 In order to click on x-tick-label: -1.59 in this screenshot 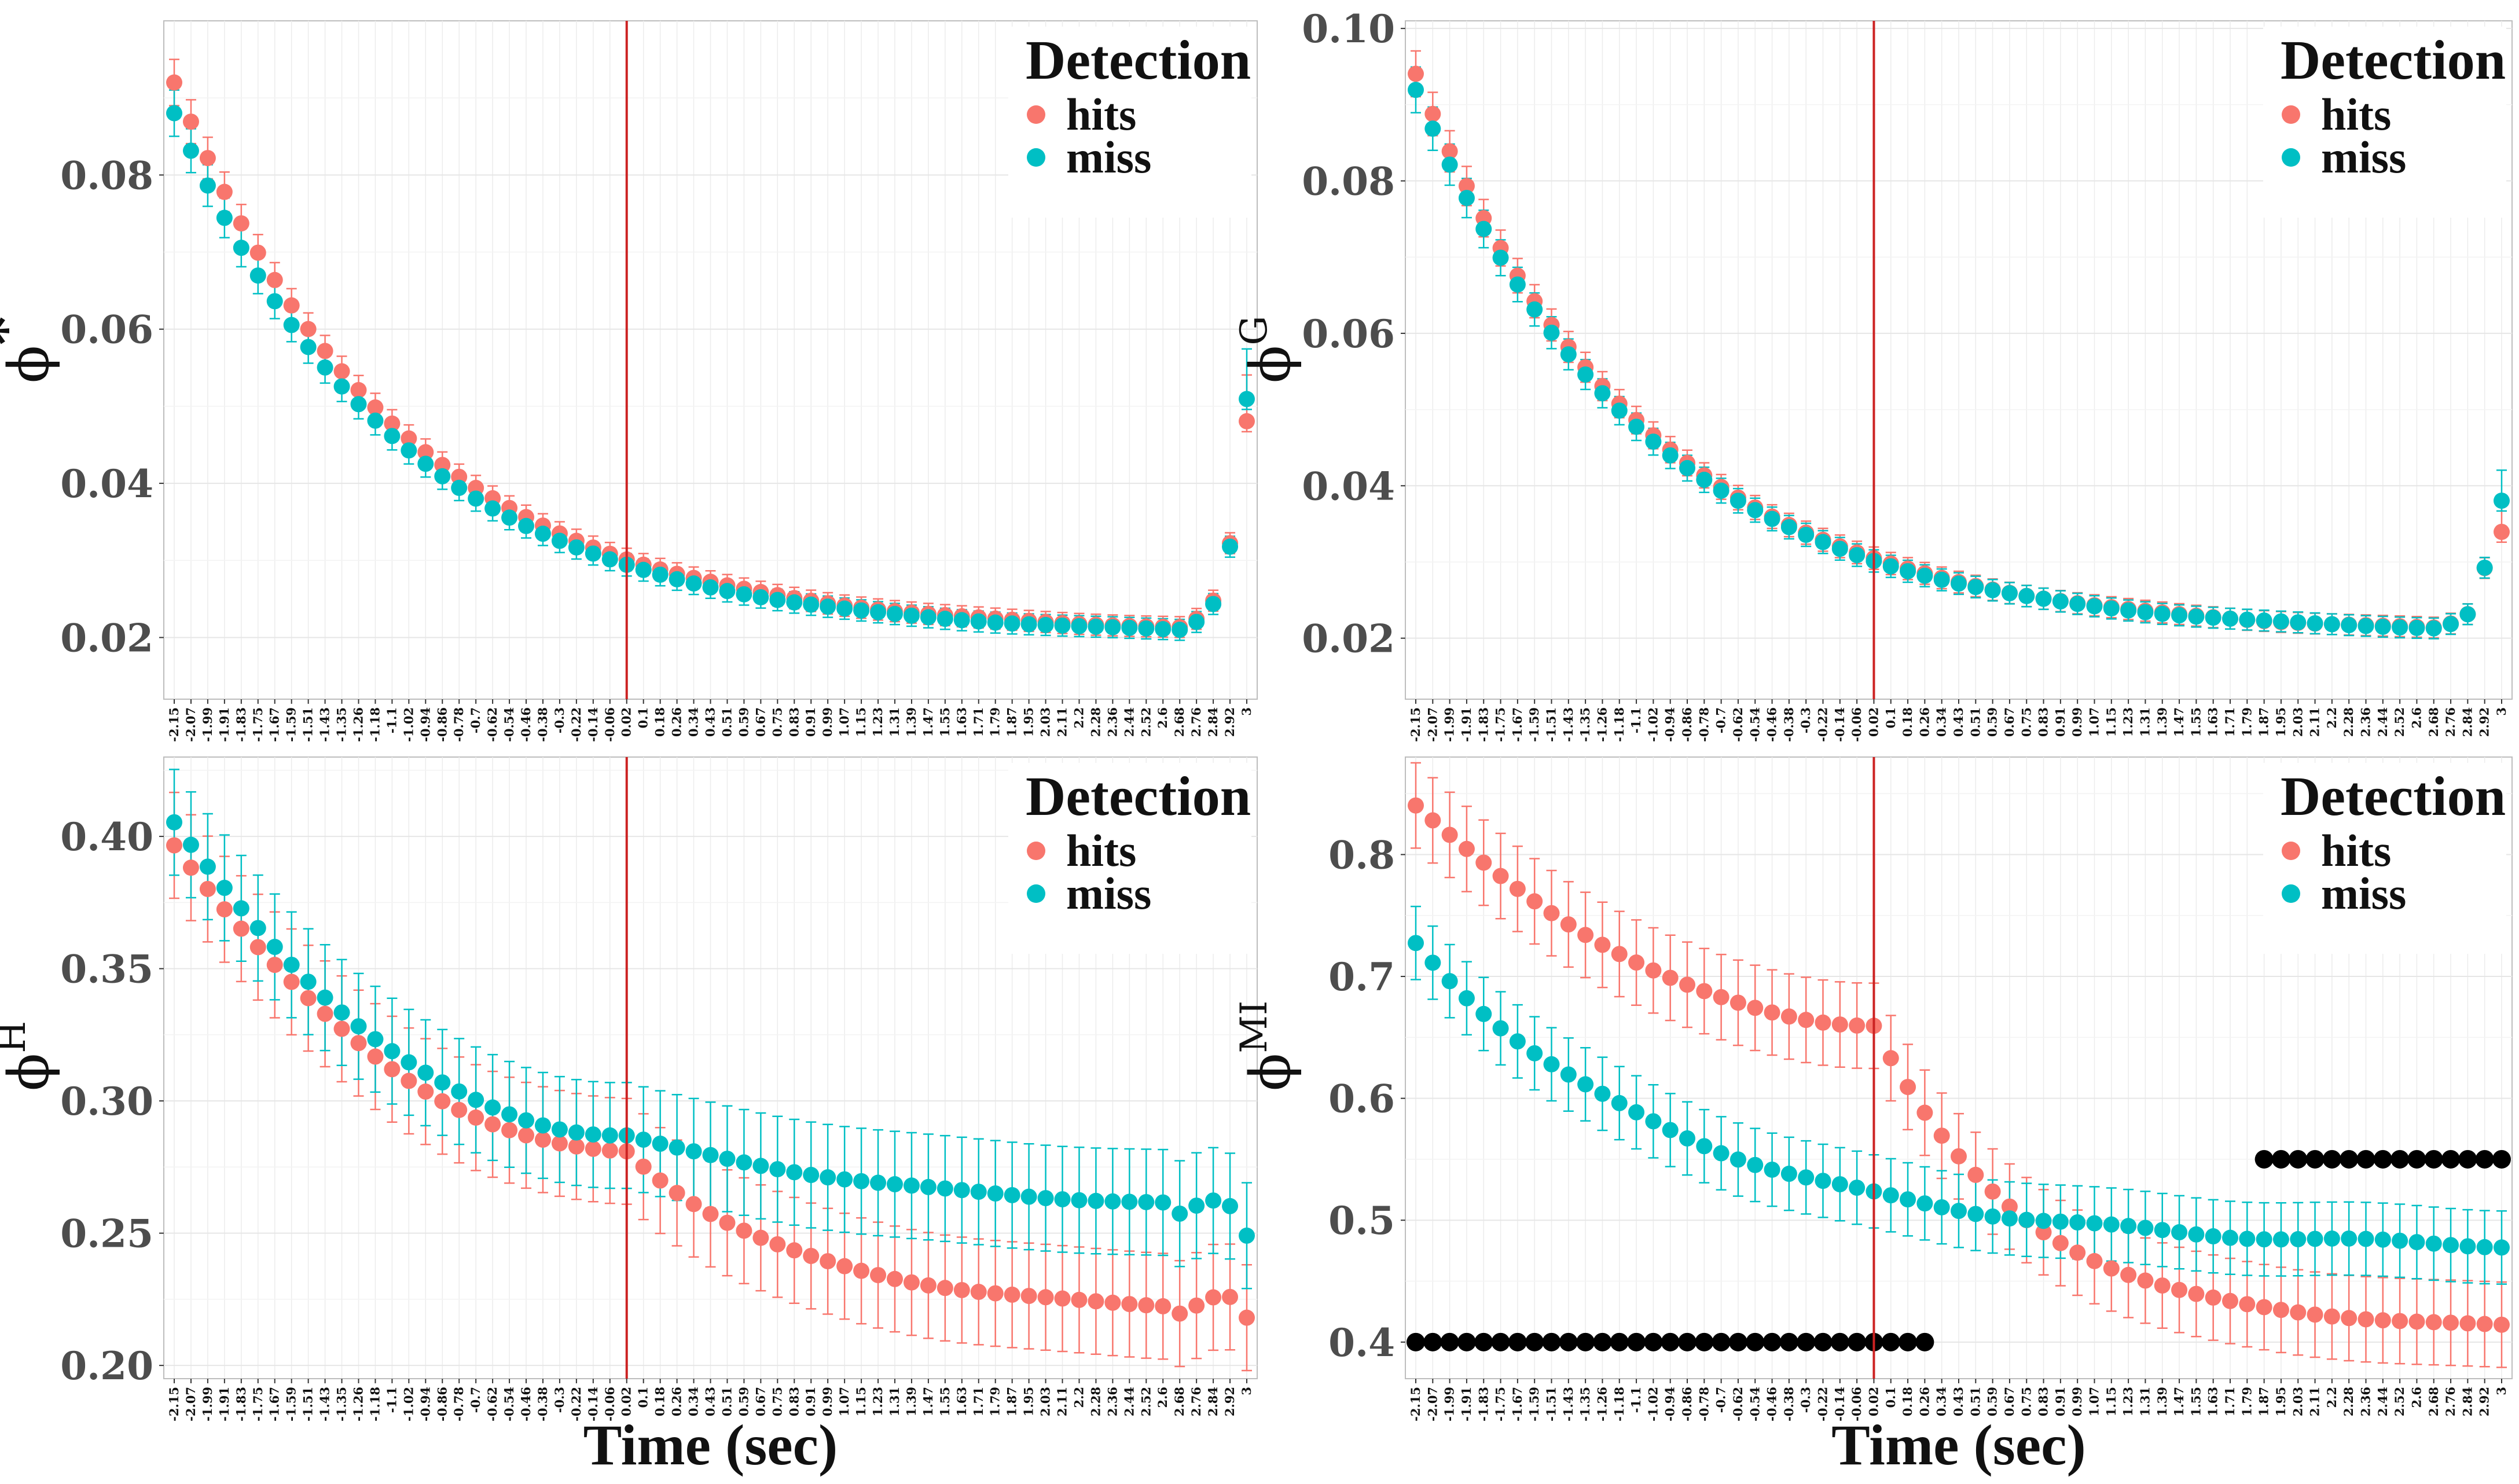, I will do `click(291, 725)`.